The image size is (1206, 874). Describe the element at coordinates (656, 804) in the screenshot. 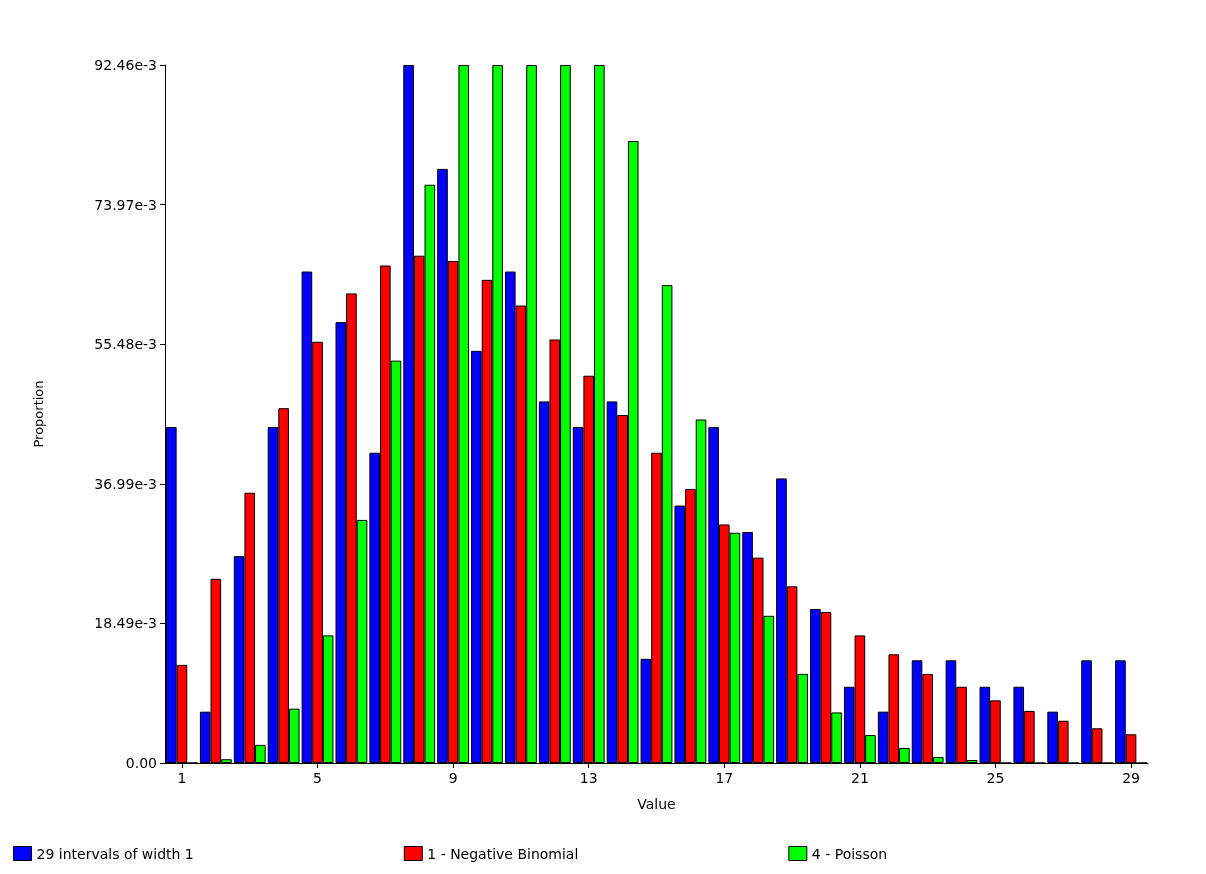

I see `x-axis-title: Value` at that location.